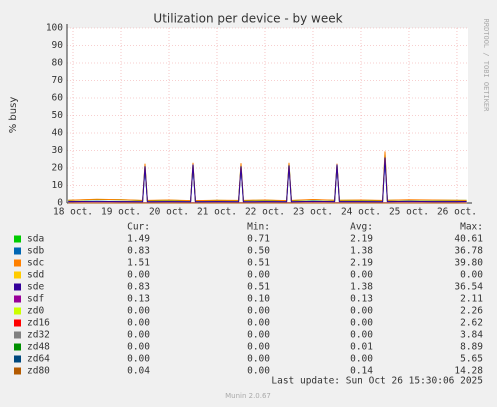 The height and width of the screenshot is (407, 497). I want to click on chart-title: Utilization per device - by week, so click(247, 19).